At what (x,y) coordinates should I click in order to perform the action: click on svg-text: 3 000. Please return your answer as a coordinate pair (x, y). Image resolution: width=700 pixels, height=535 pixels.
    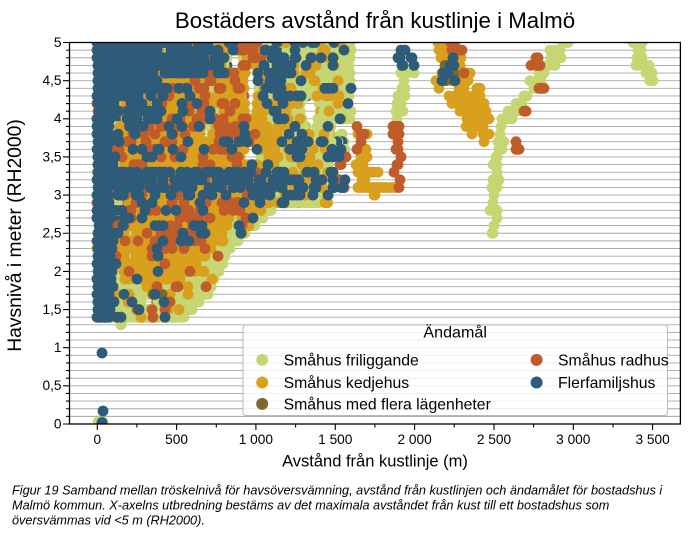
    Looking at the image, I should click on (573, 439).